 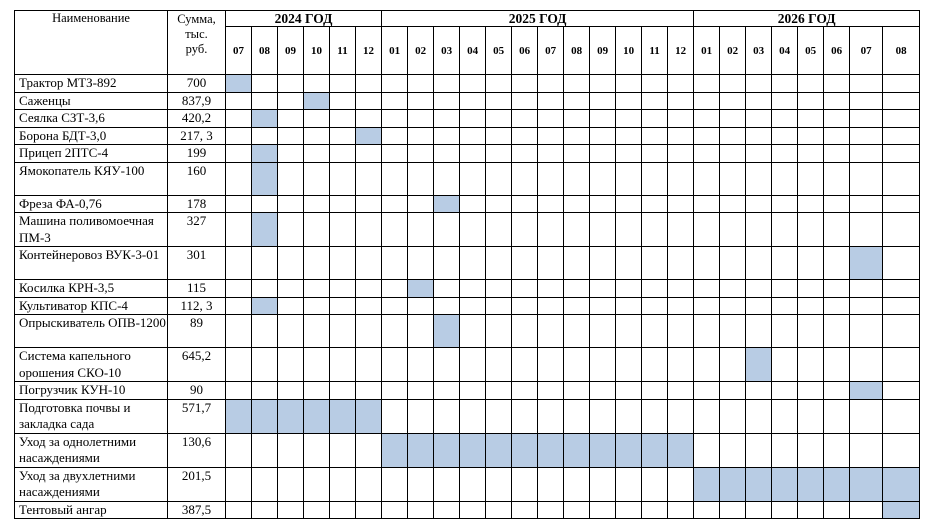 What do you see at coordinates (196, 390) in the screenshot?
I see `item-sum: 90` at bounding box center [196, 390].